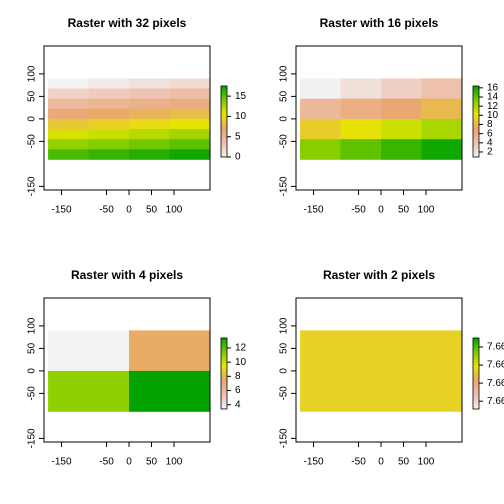  I want to click on colorbar-label: 16, so click(493, 87).